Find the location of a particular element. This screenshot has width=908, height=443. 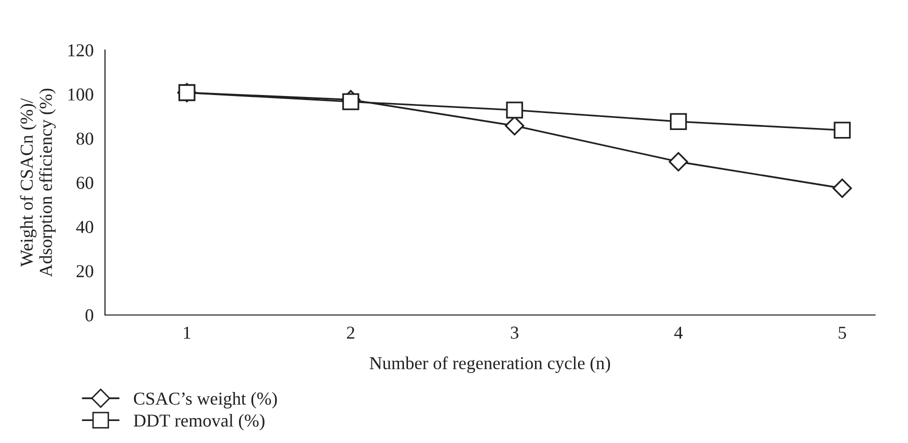

x-tick-label: 5 is located at coordinates (842, 332).